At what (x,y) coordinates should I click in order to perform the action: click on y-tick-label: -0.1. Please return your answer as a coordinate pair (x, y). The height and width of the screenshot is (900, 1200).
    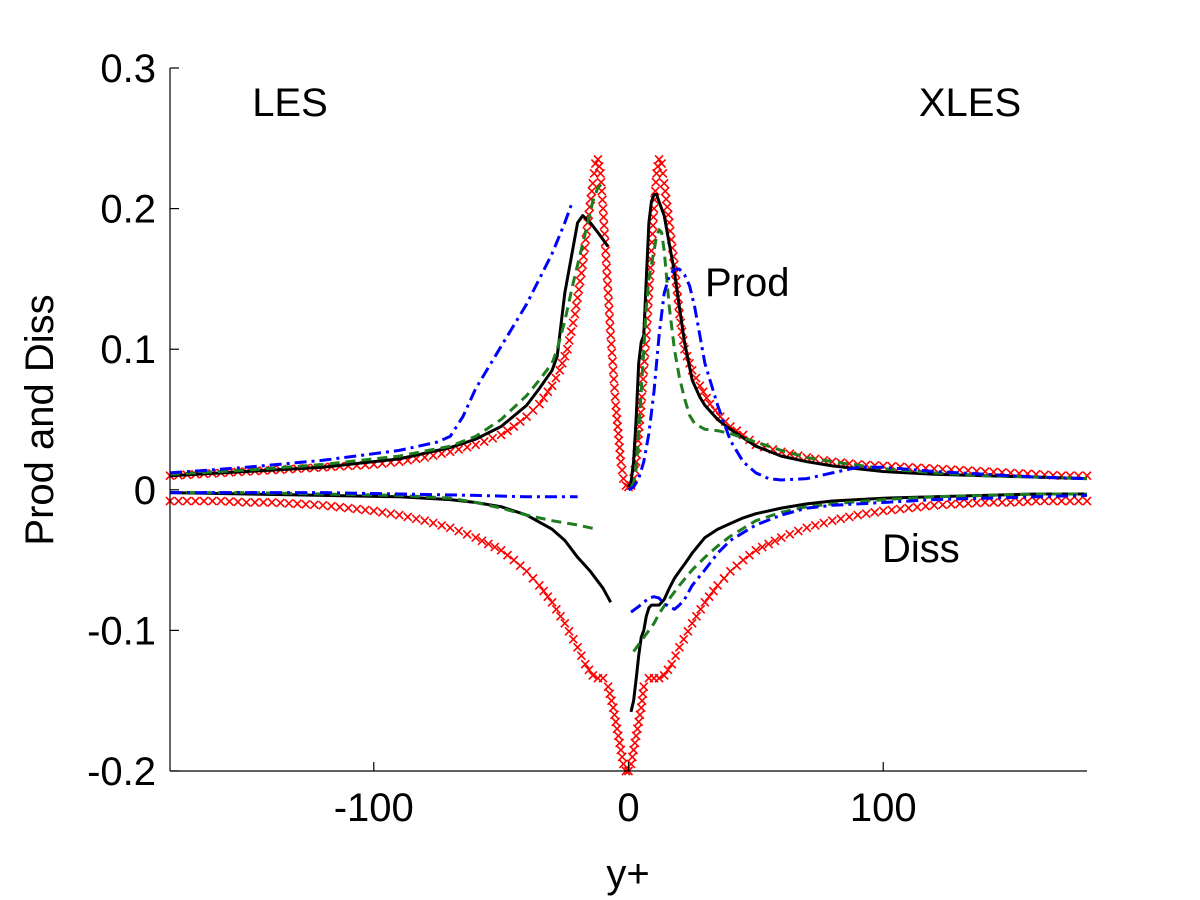
    Looking at the image, I should click on (121, 631).